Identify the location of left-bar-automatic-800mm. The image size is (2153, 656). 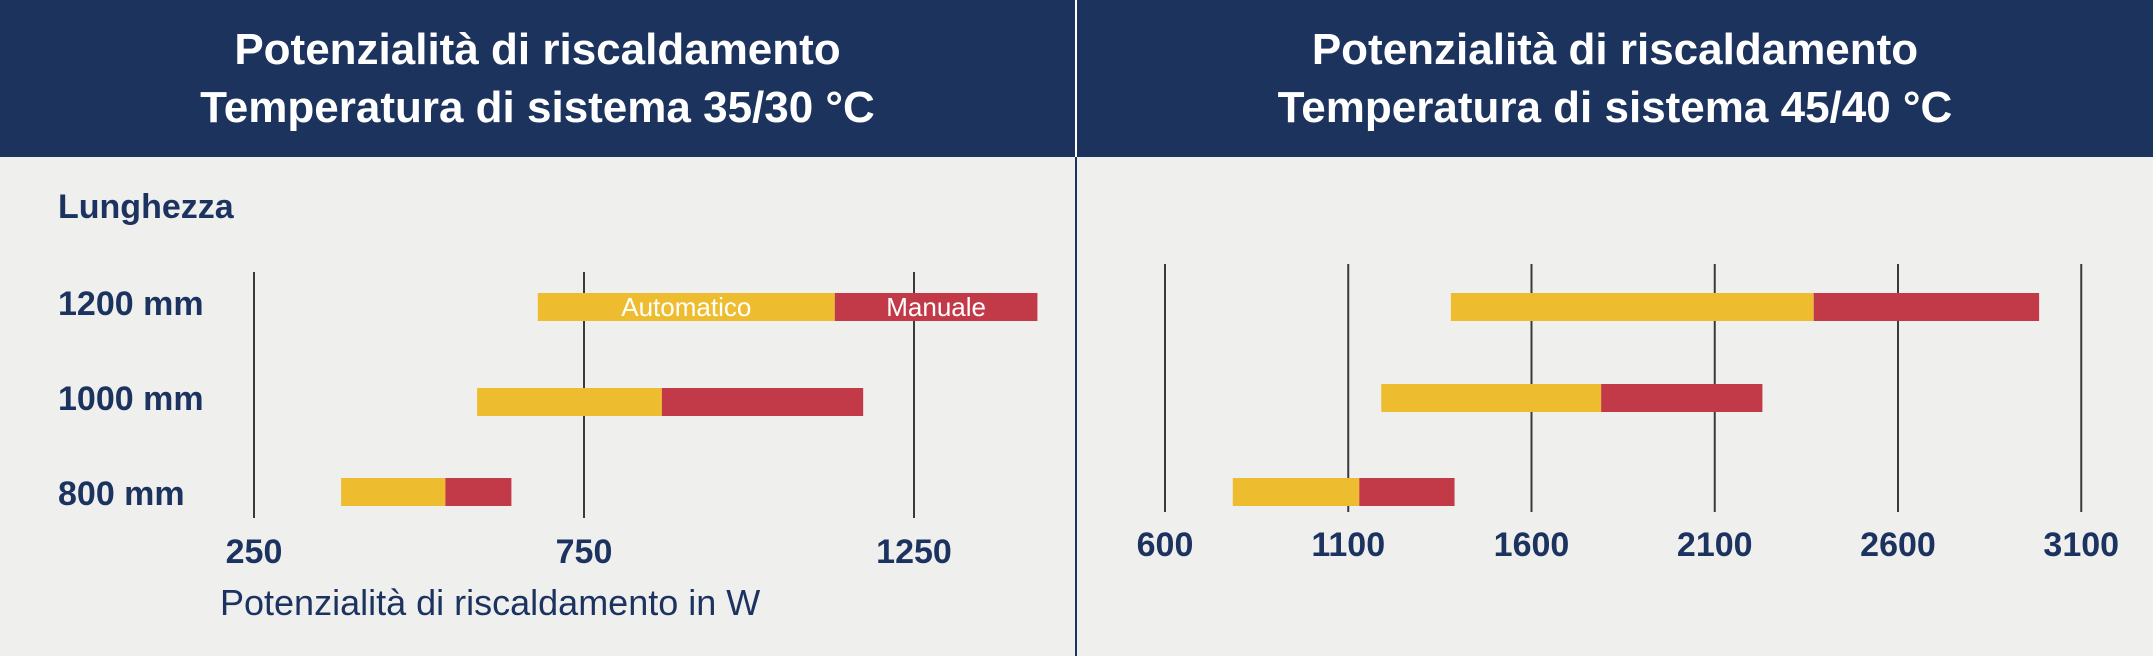
(393, 492).